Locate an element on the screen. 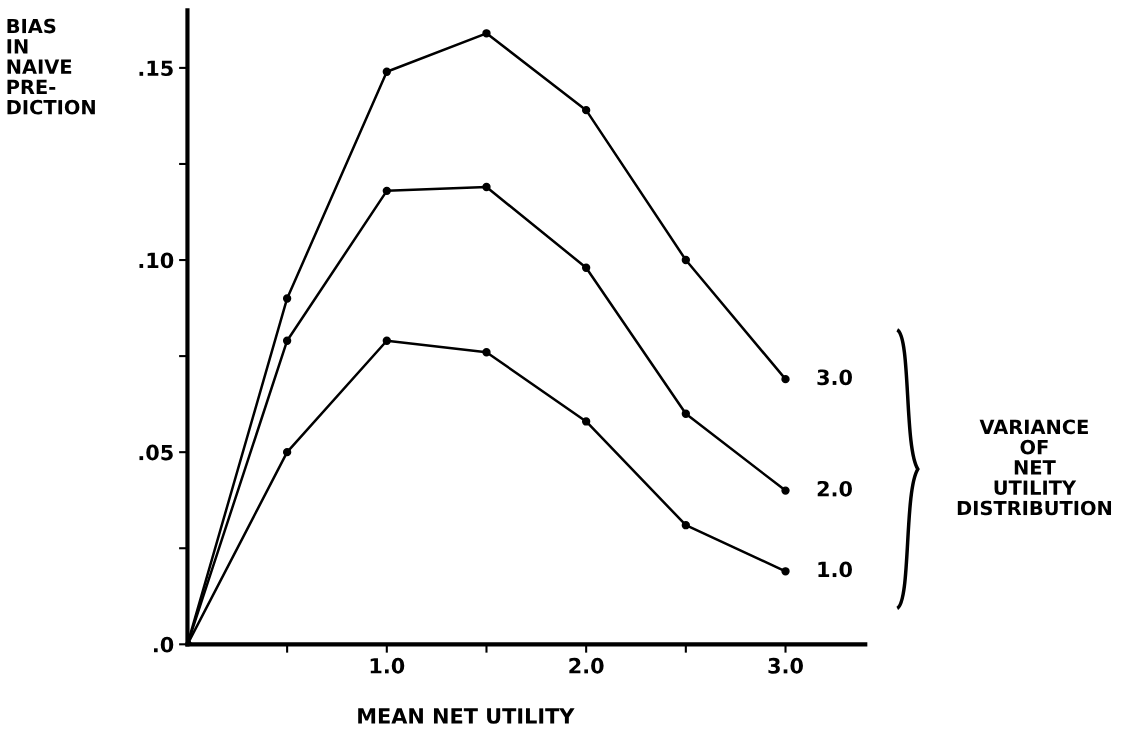  y-tick-label: .10 is located at coordinates (156, 260).